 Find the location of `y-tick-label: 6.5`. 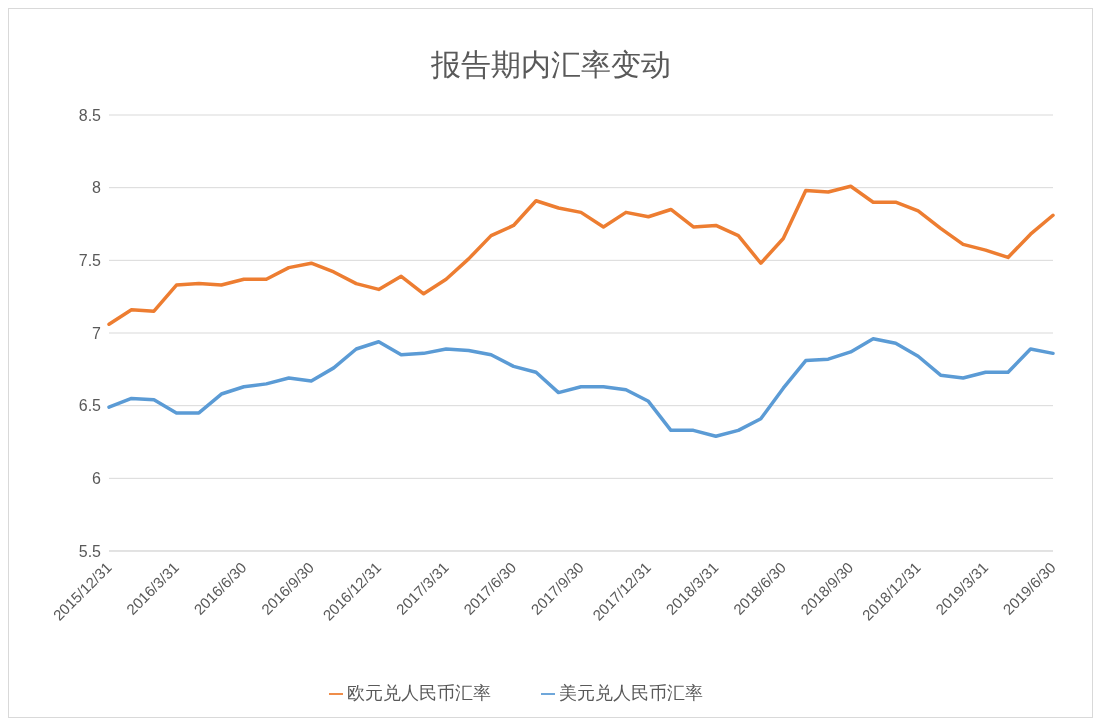

y-tick-label: 6.5 is located at coordinates (90, 406).